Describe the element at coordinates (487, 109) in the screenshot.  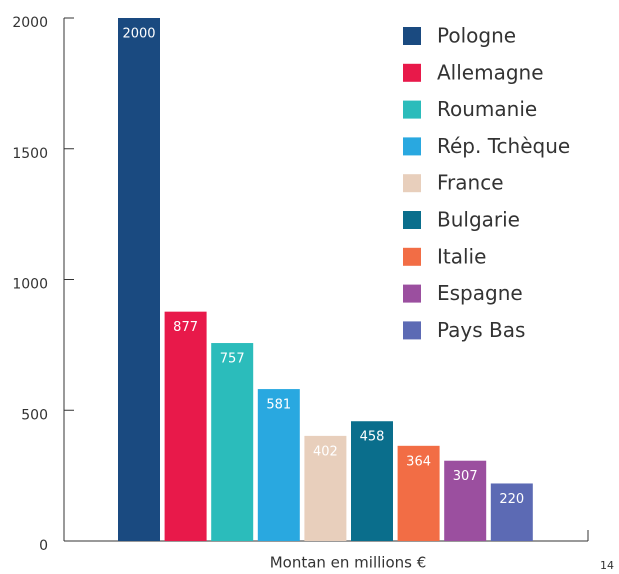
I see `legend-label: Roumanie` at that location.